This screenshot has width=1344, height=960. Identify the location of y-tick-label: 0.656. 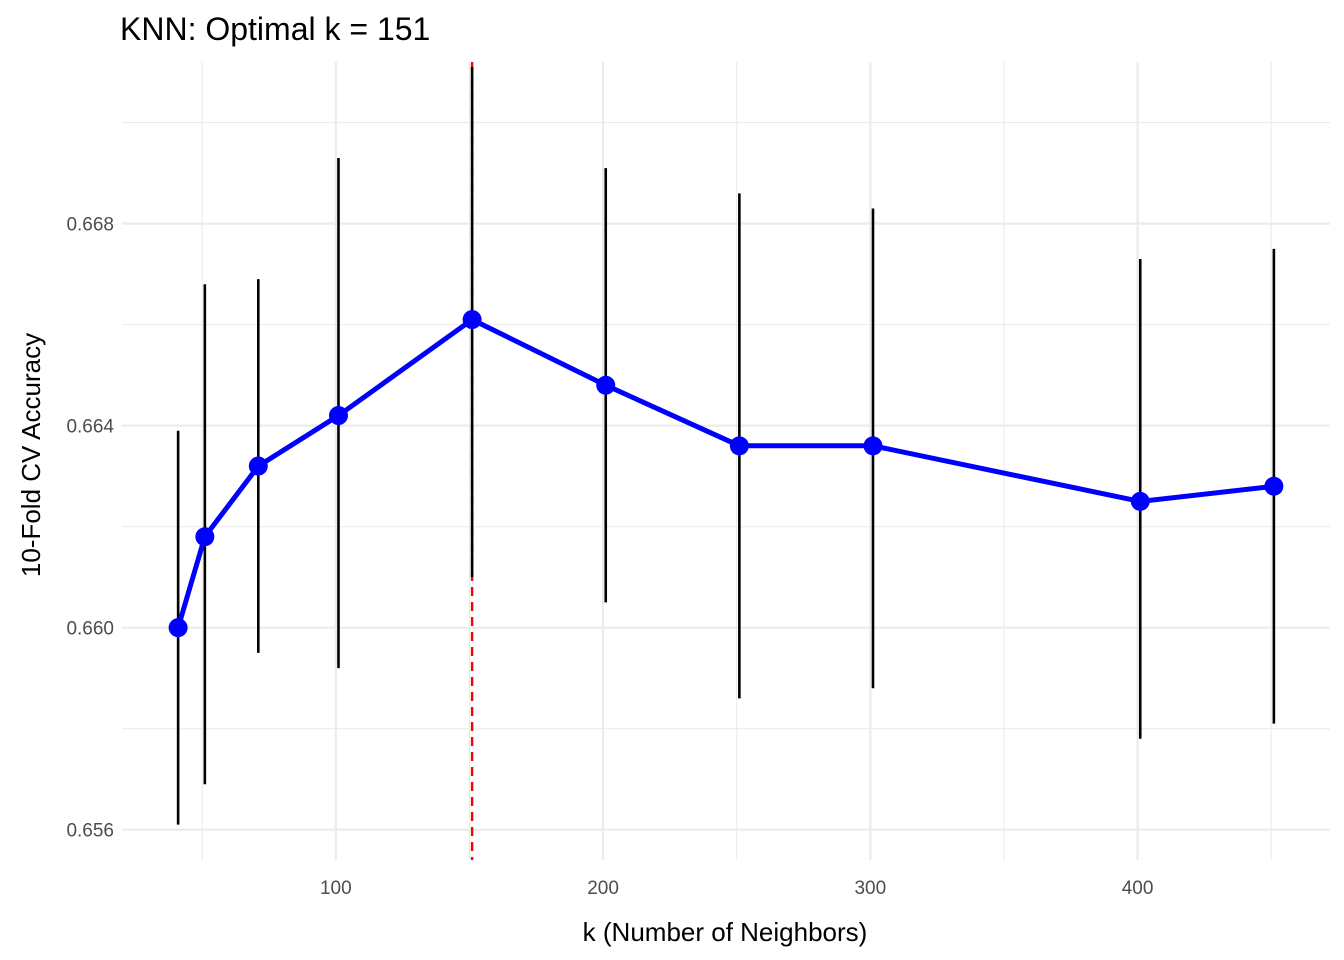
(90, 831).